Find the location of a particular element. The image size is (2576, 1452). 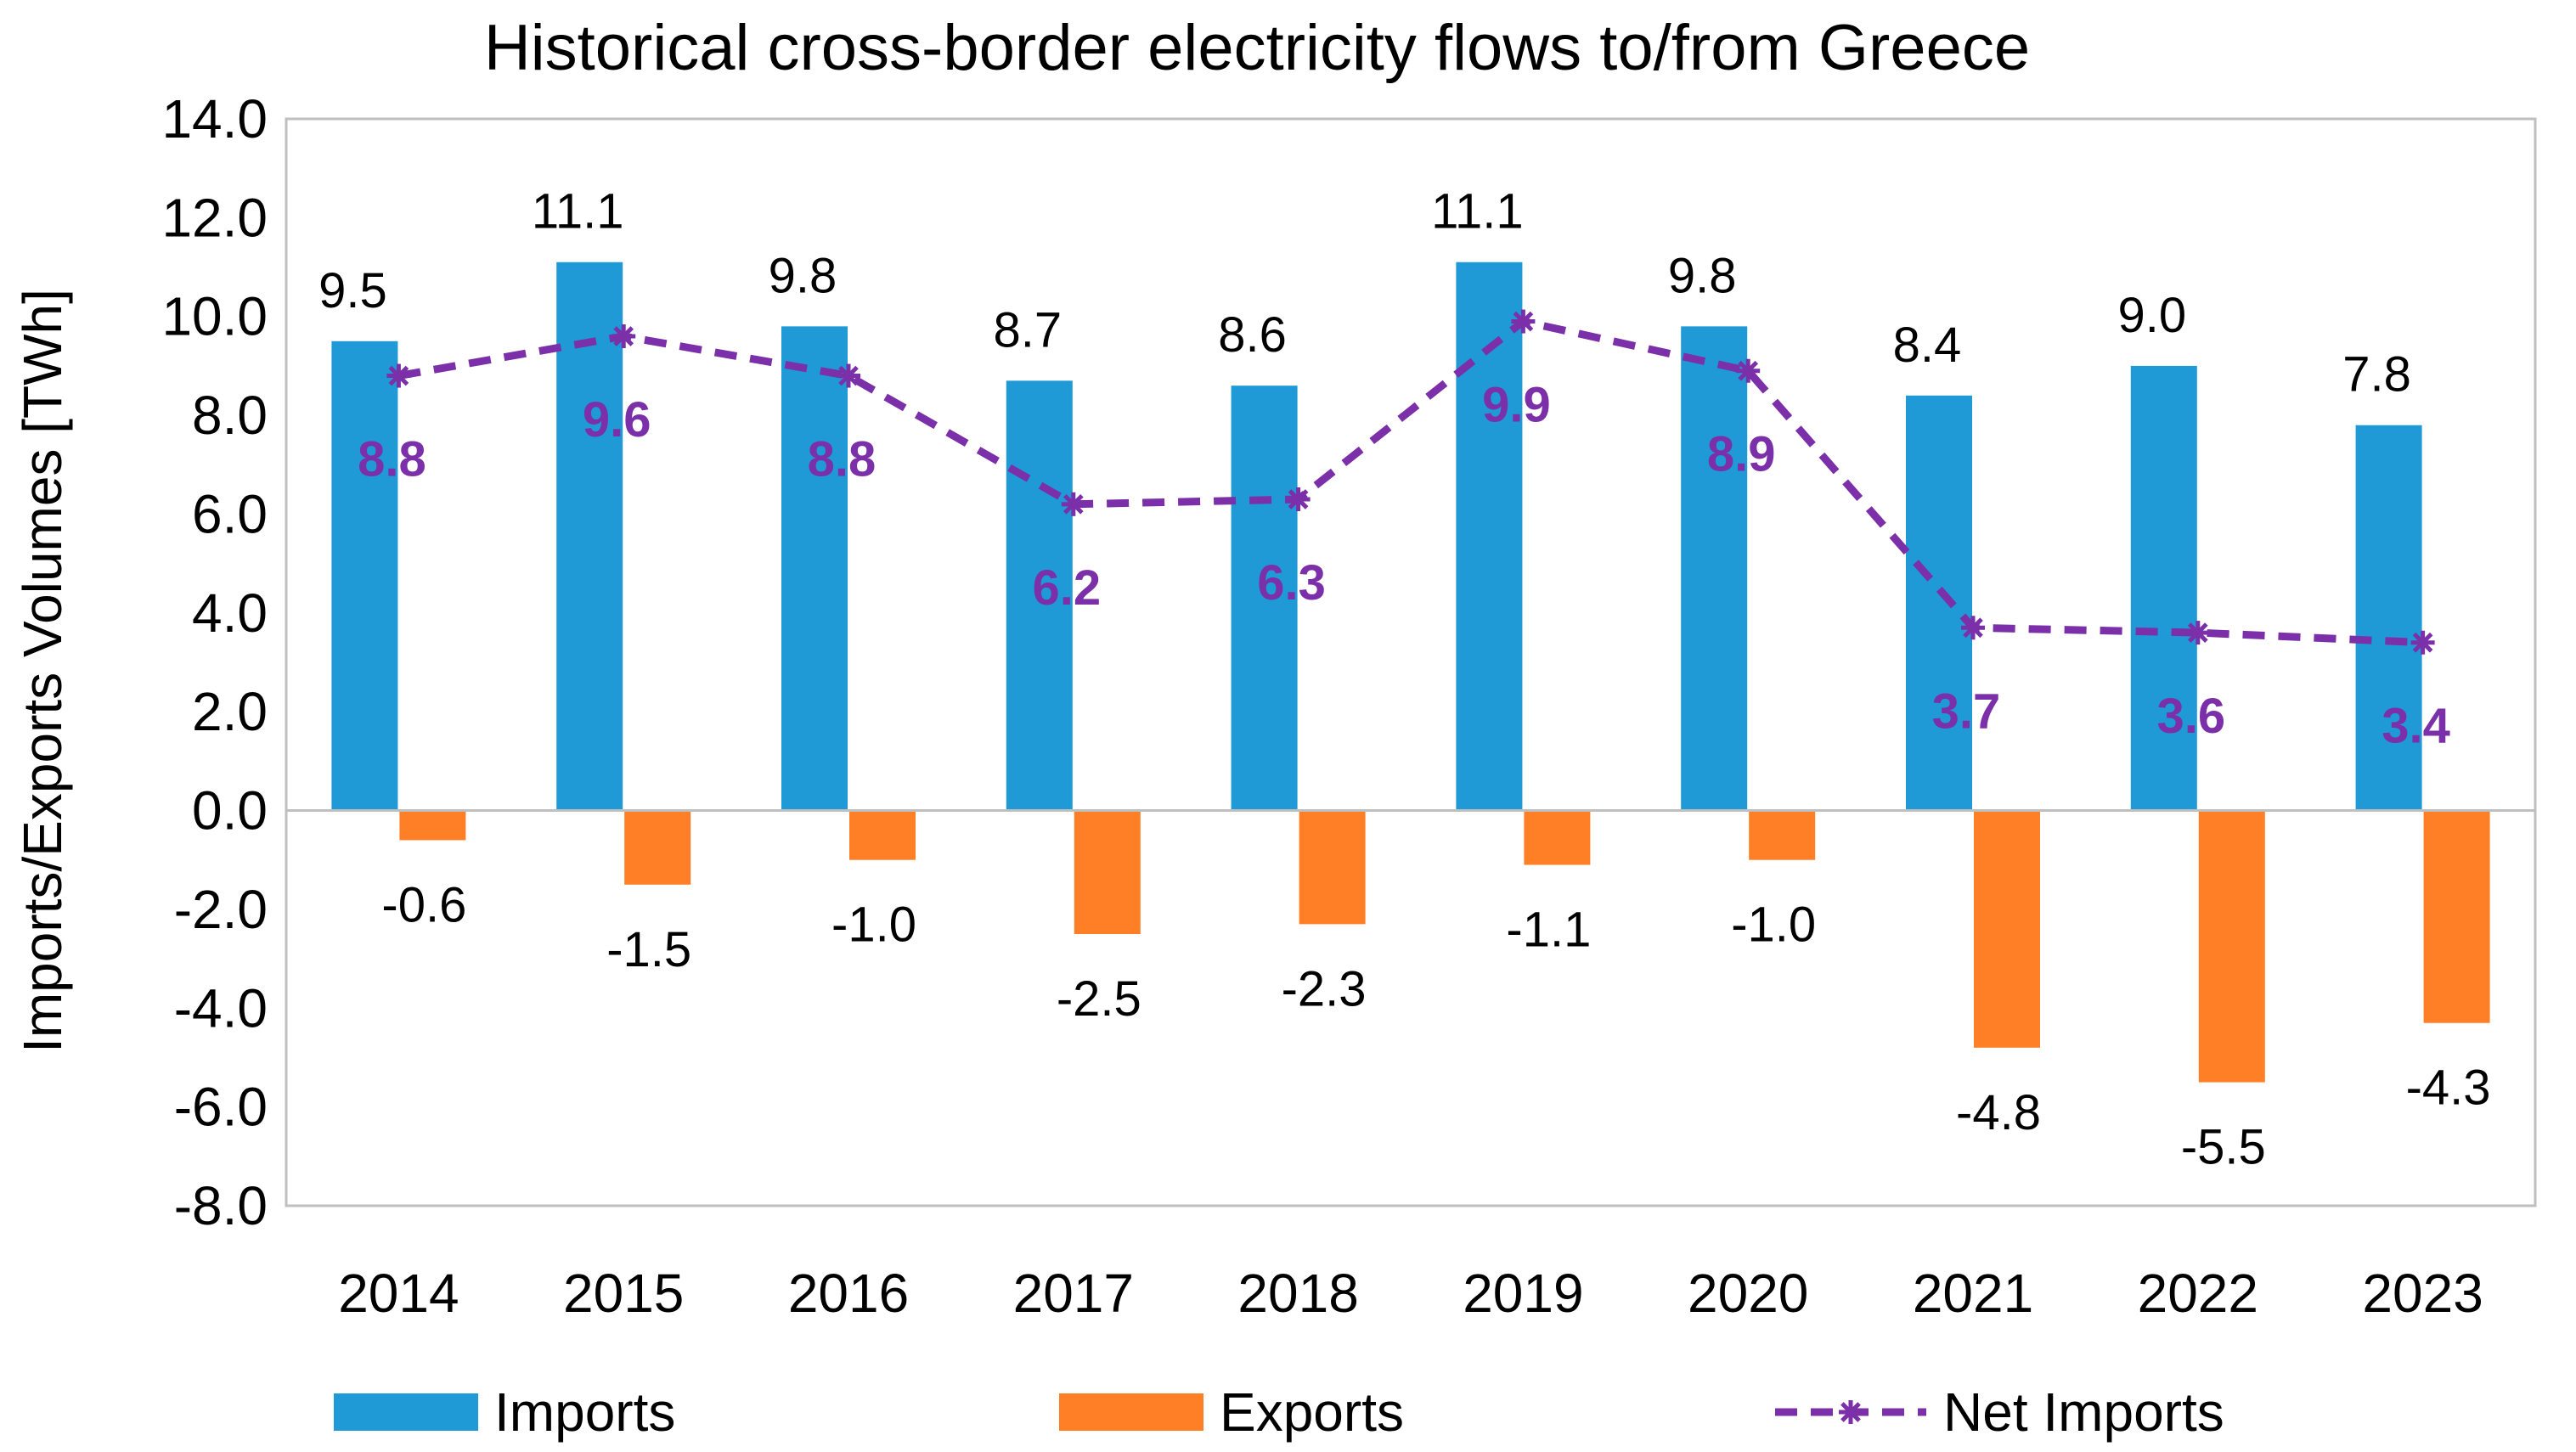

net-imports-data-label: 9.6 is located at coordinates (617, 419).